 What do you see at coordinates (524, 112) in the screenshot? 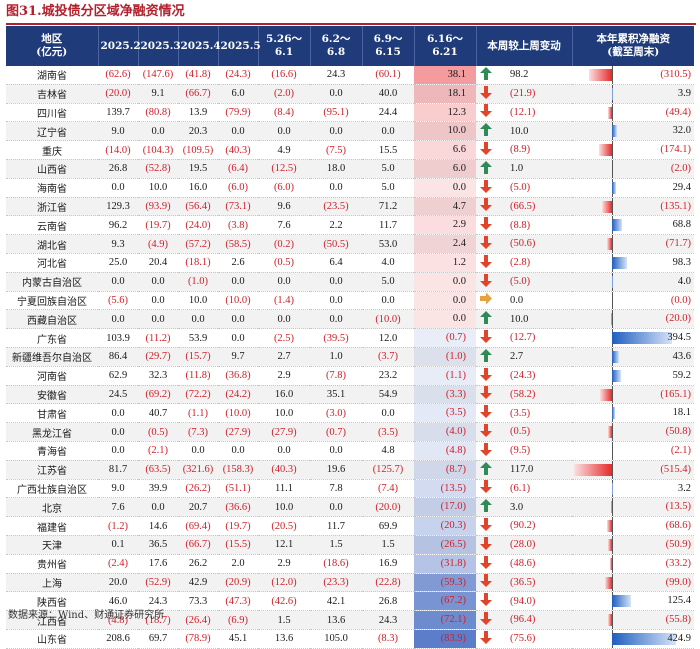
I see `weekly-change-cell: (12.1)` at bounding box center [524, 112].